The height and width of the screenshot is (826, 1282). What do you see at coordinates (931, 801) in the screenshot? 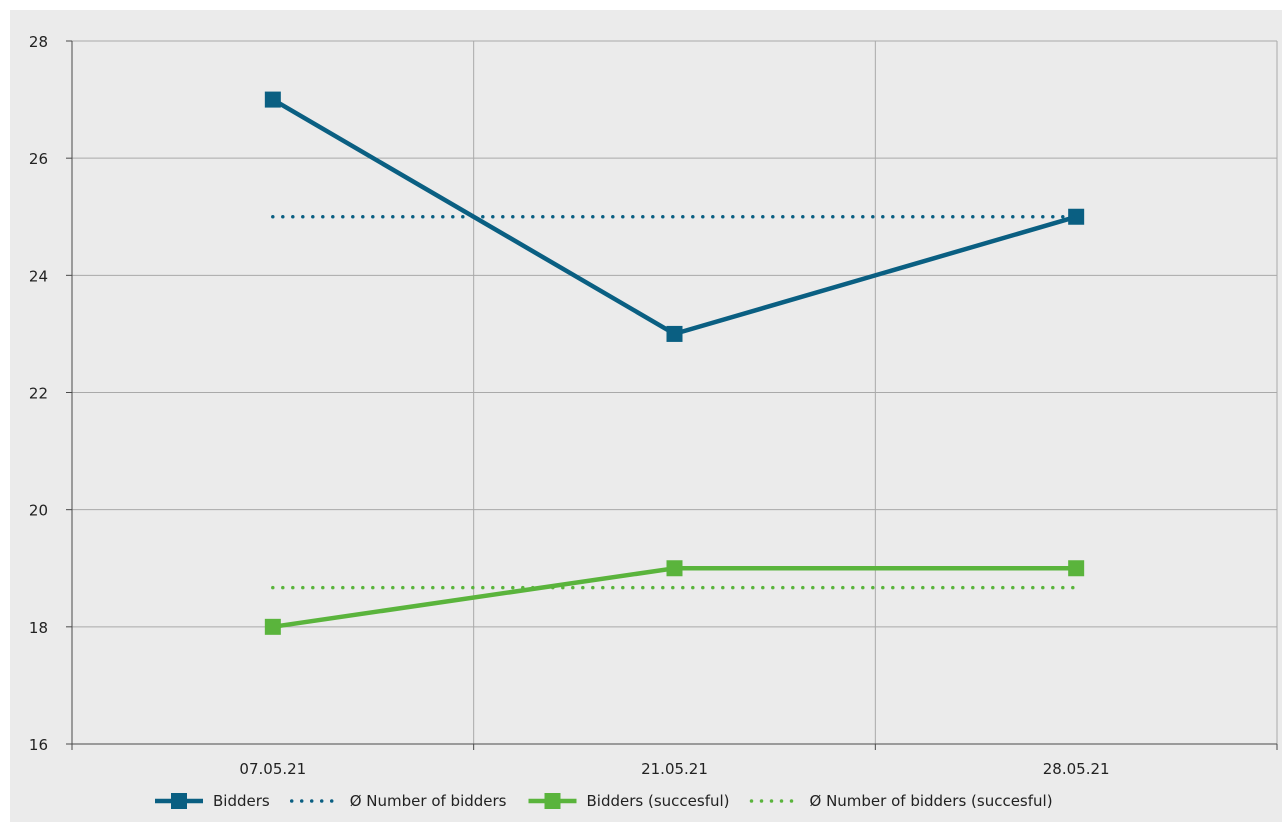
I see `legend-label: Ø Number of bidders (succesful)` at bounding box center [931, 801].